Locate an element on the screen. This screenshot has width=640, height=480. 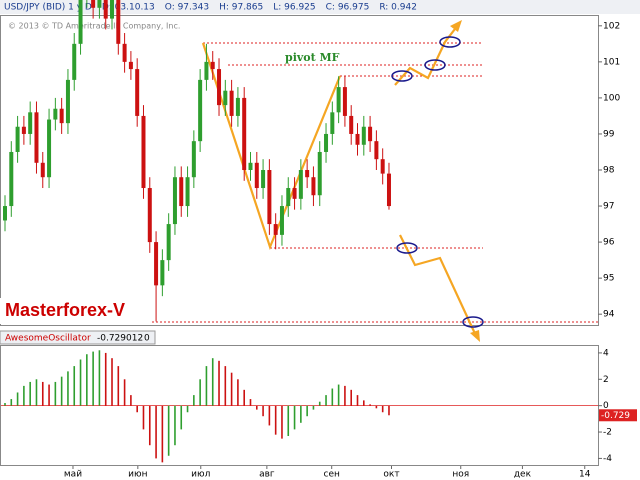
header-field: L: 96.925 is located at coordinates (294, 8).